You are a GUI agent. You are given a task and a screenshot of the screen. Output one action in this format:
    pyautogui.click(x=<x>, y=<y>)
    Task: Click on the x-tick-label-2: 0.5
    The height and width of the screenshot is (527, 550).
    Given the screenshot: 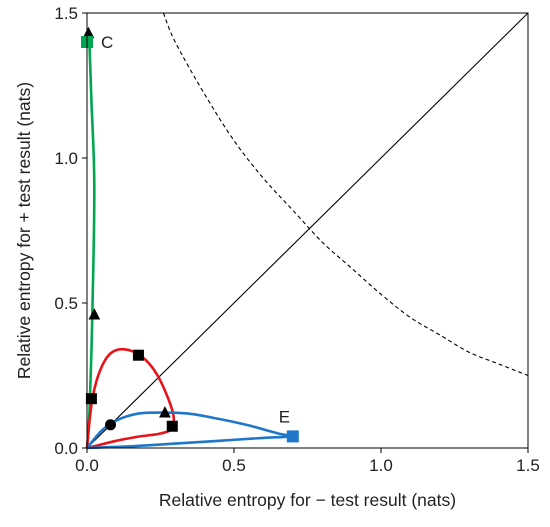 What is the action you would take?
    pyautogui.click(x=234, y=465)
    